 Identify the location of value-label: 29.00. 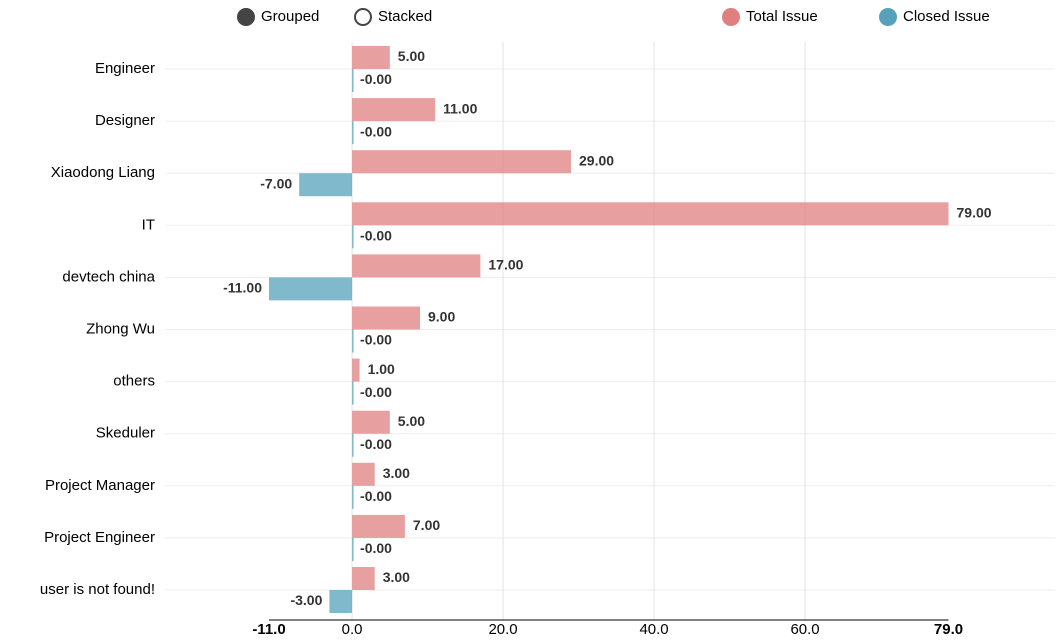
(596, 160).